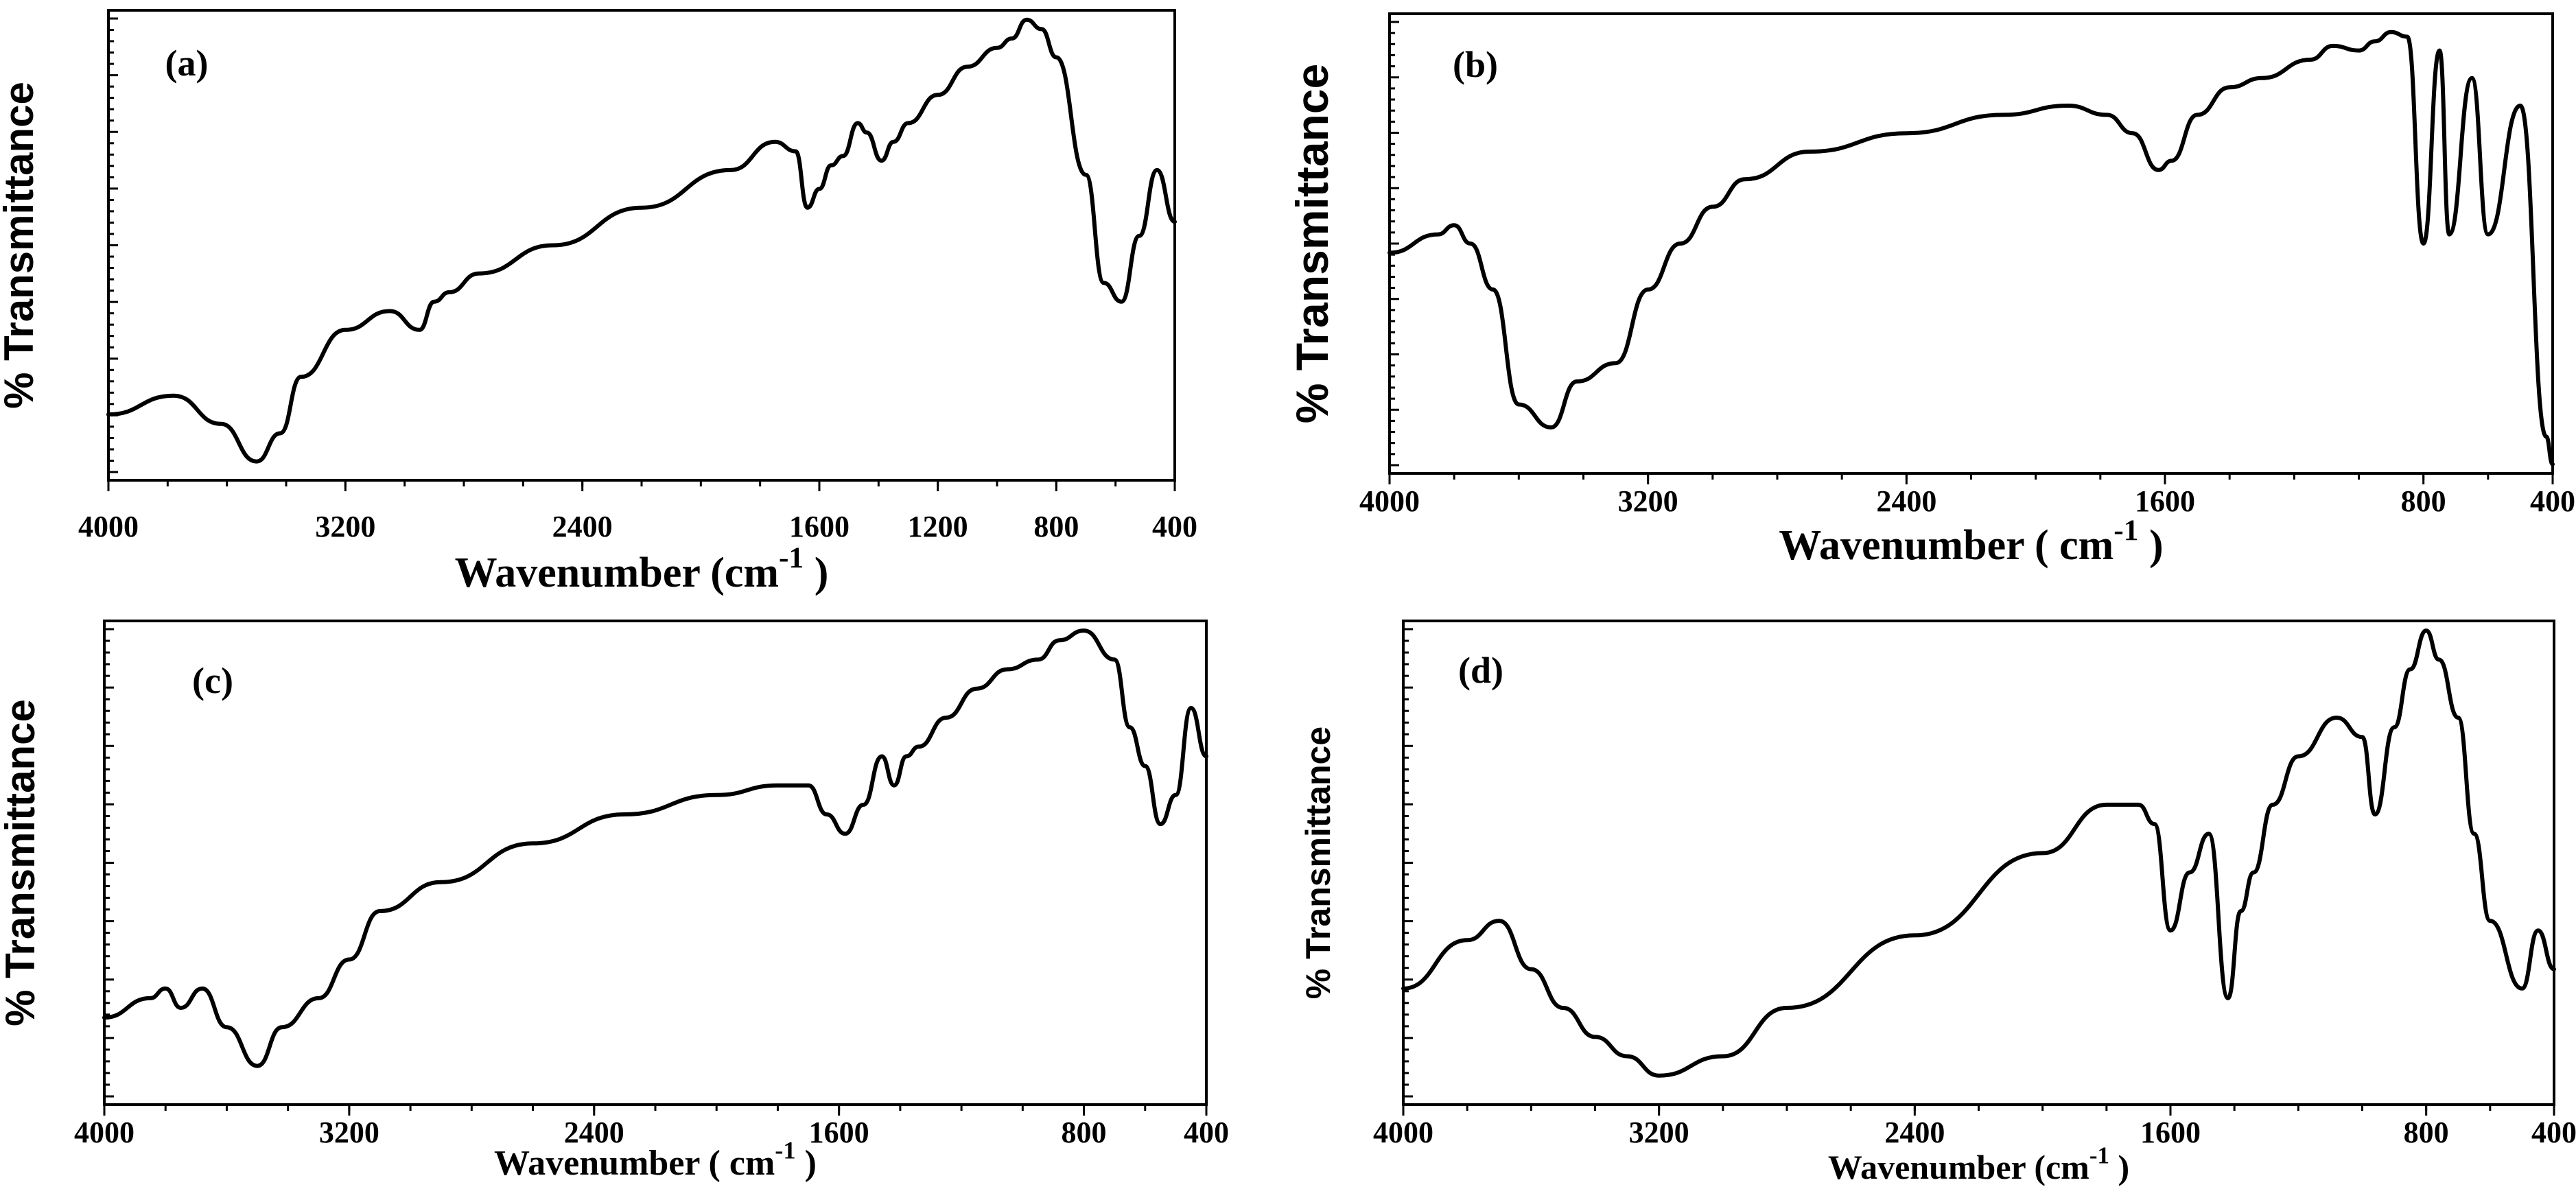 The width and height of the screenshot is (2576, 1189). Describe the element at coordinates (2165, 501) in the screenshot. I see `panel-b-xtick-label: 1600` at that location.